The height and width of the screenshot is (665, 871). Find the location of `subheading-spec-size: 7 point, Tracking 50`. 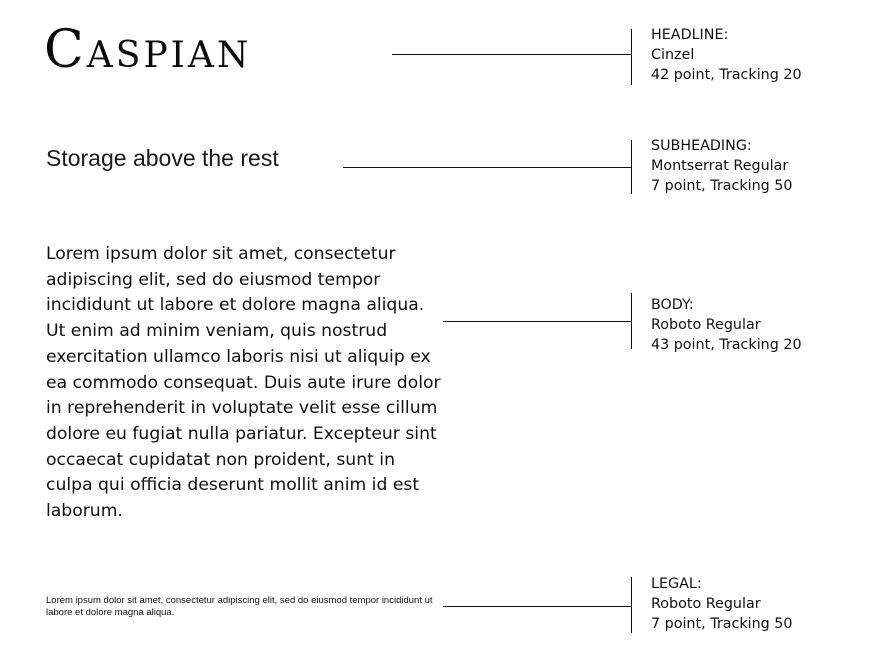

subheading-spec-size: 7 point, Tracking 50 is located at coordinates (722, 186).